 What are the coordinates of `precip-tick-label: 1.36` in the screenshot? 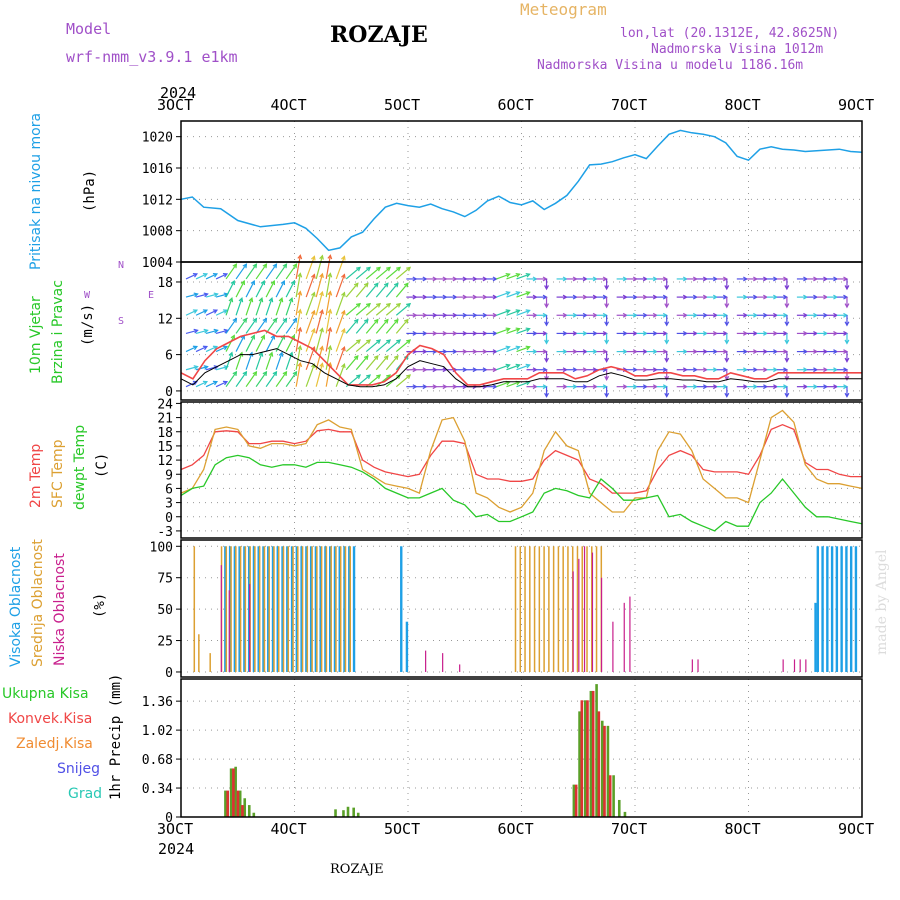 It's located at (157, 702).